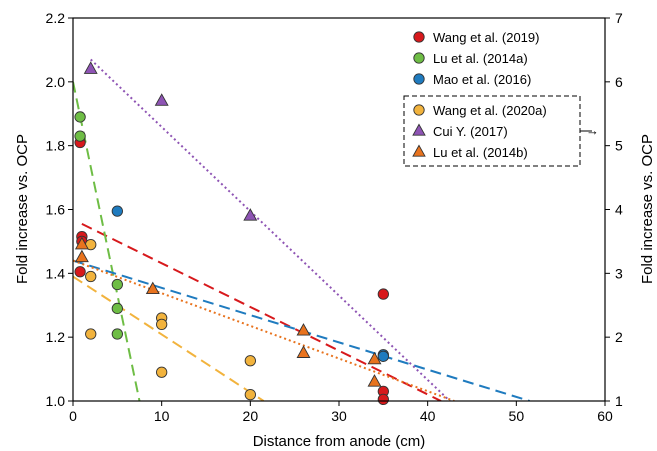 This screenshot has height=451, width=657. What do you see at coordinates (419, 58) in the screenshot?
I see `legend-marker-lu-et-al-2014a` at bounding box center [419, 58].